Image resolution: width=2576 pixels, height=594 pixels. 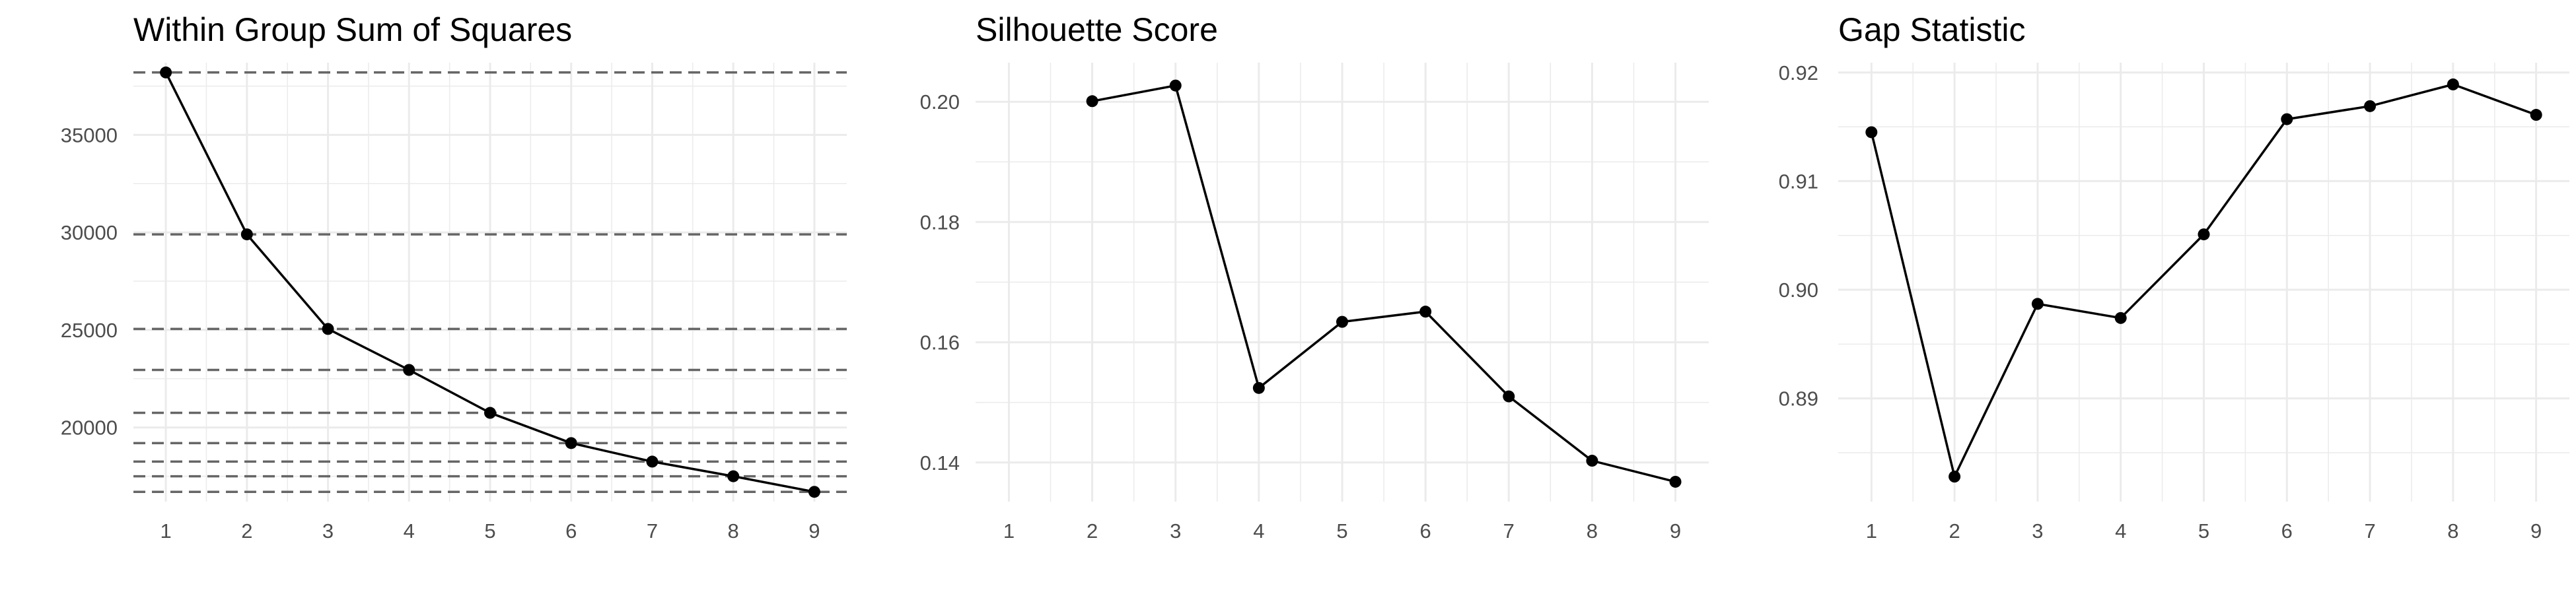 I want to click on wss-x-tick-label: 5, so click(x=490, y=531).